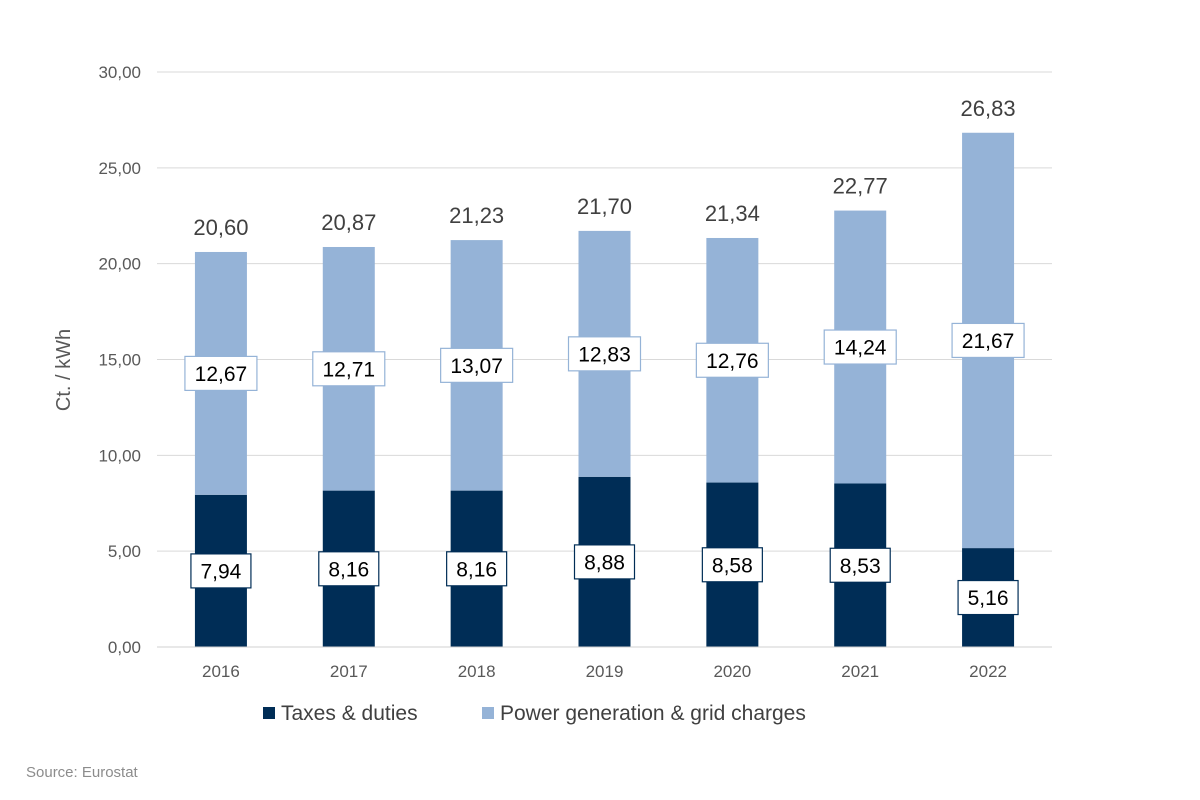 The image size is (1200, 800). I want to click on label-power-generation-grid: 14,24, so click(860, 348).